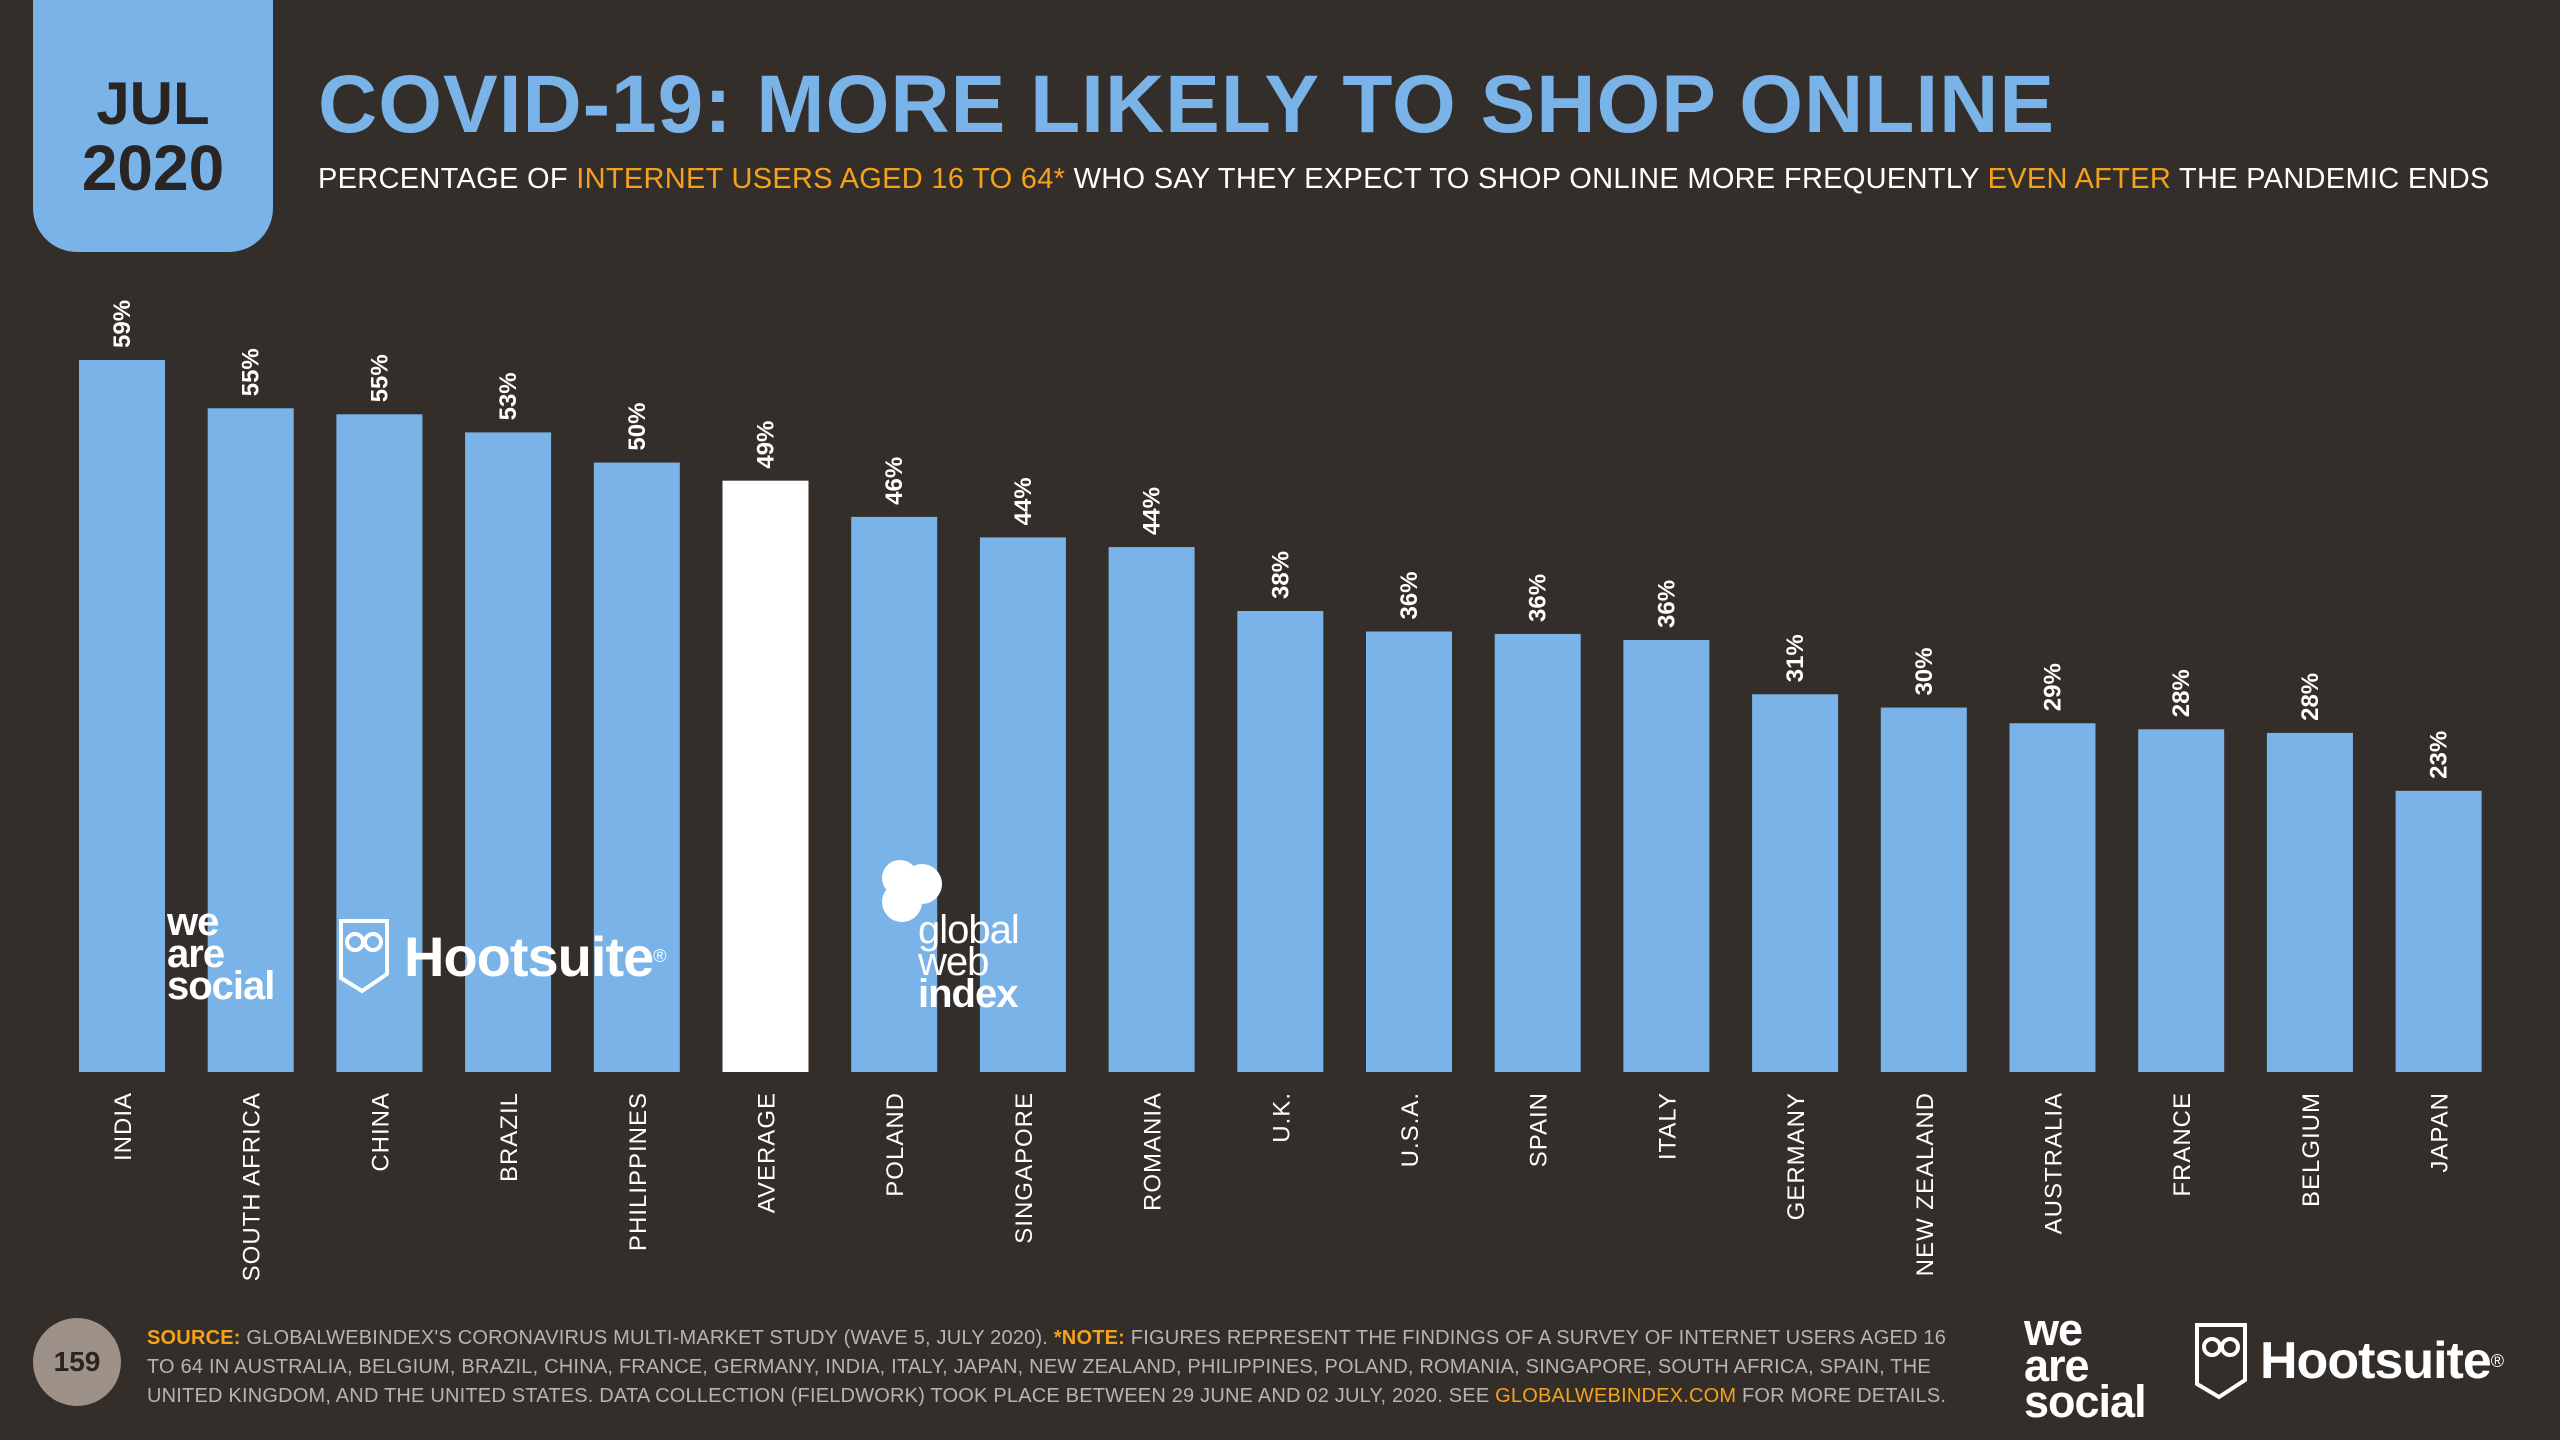 The width and height of the screenshot is (2560, 1440). Describe the element at coordinates (77, 1362) in the screenshot. I see `page-number: 159` at that location.